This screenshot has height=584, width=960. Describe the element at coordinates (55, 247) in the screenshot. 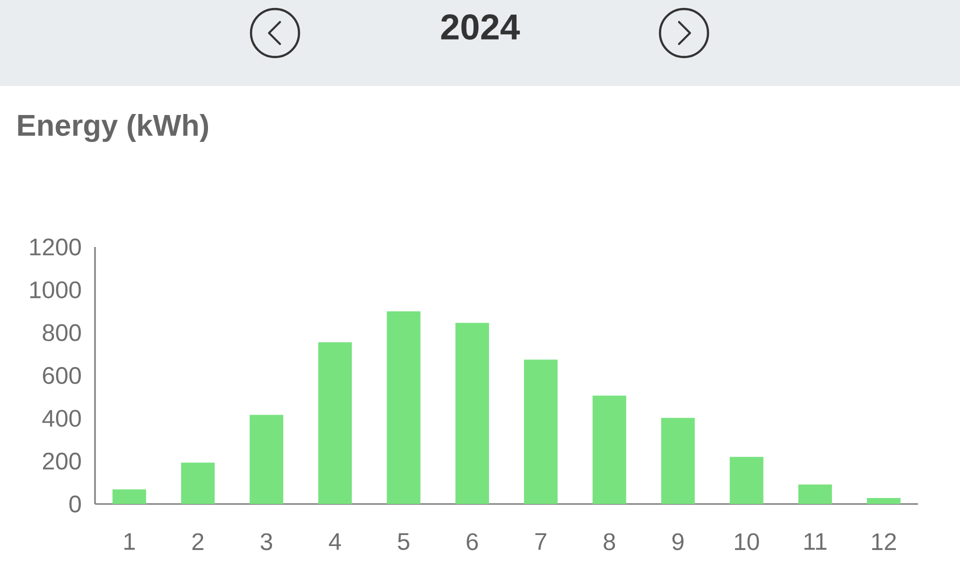

I see `y-tick-label: 1200` at that location.